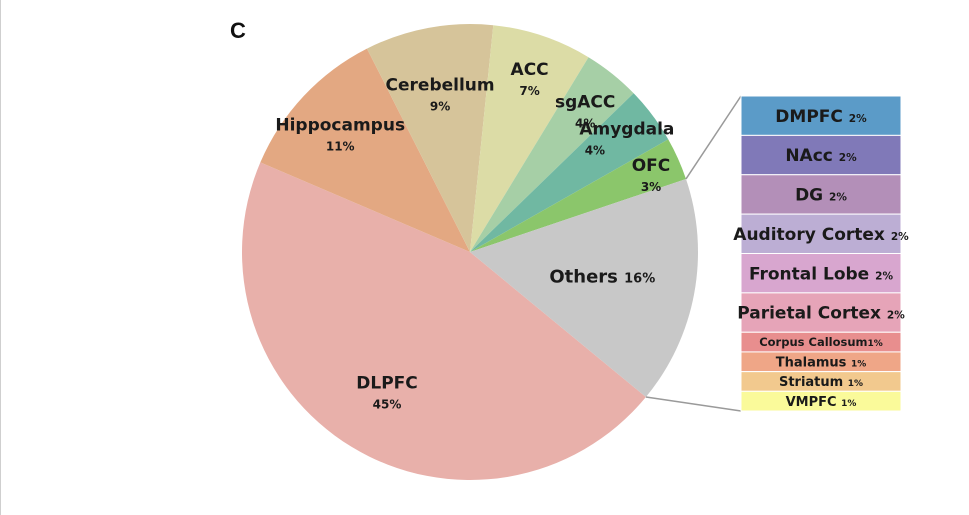  I want to click on slice-pct-cerebellum: 9%, so click(440, 107).